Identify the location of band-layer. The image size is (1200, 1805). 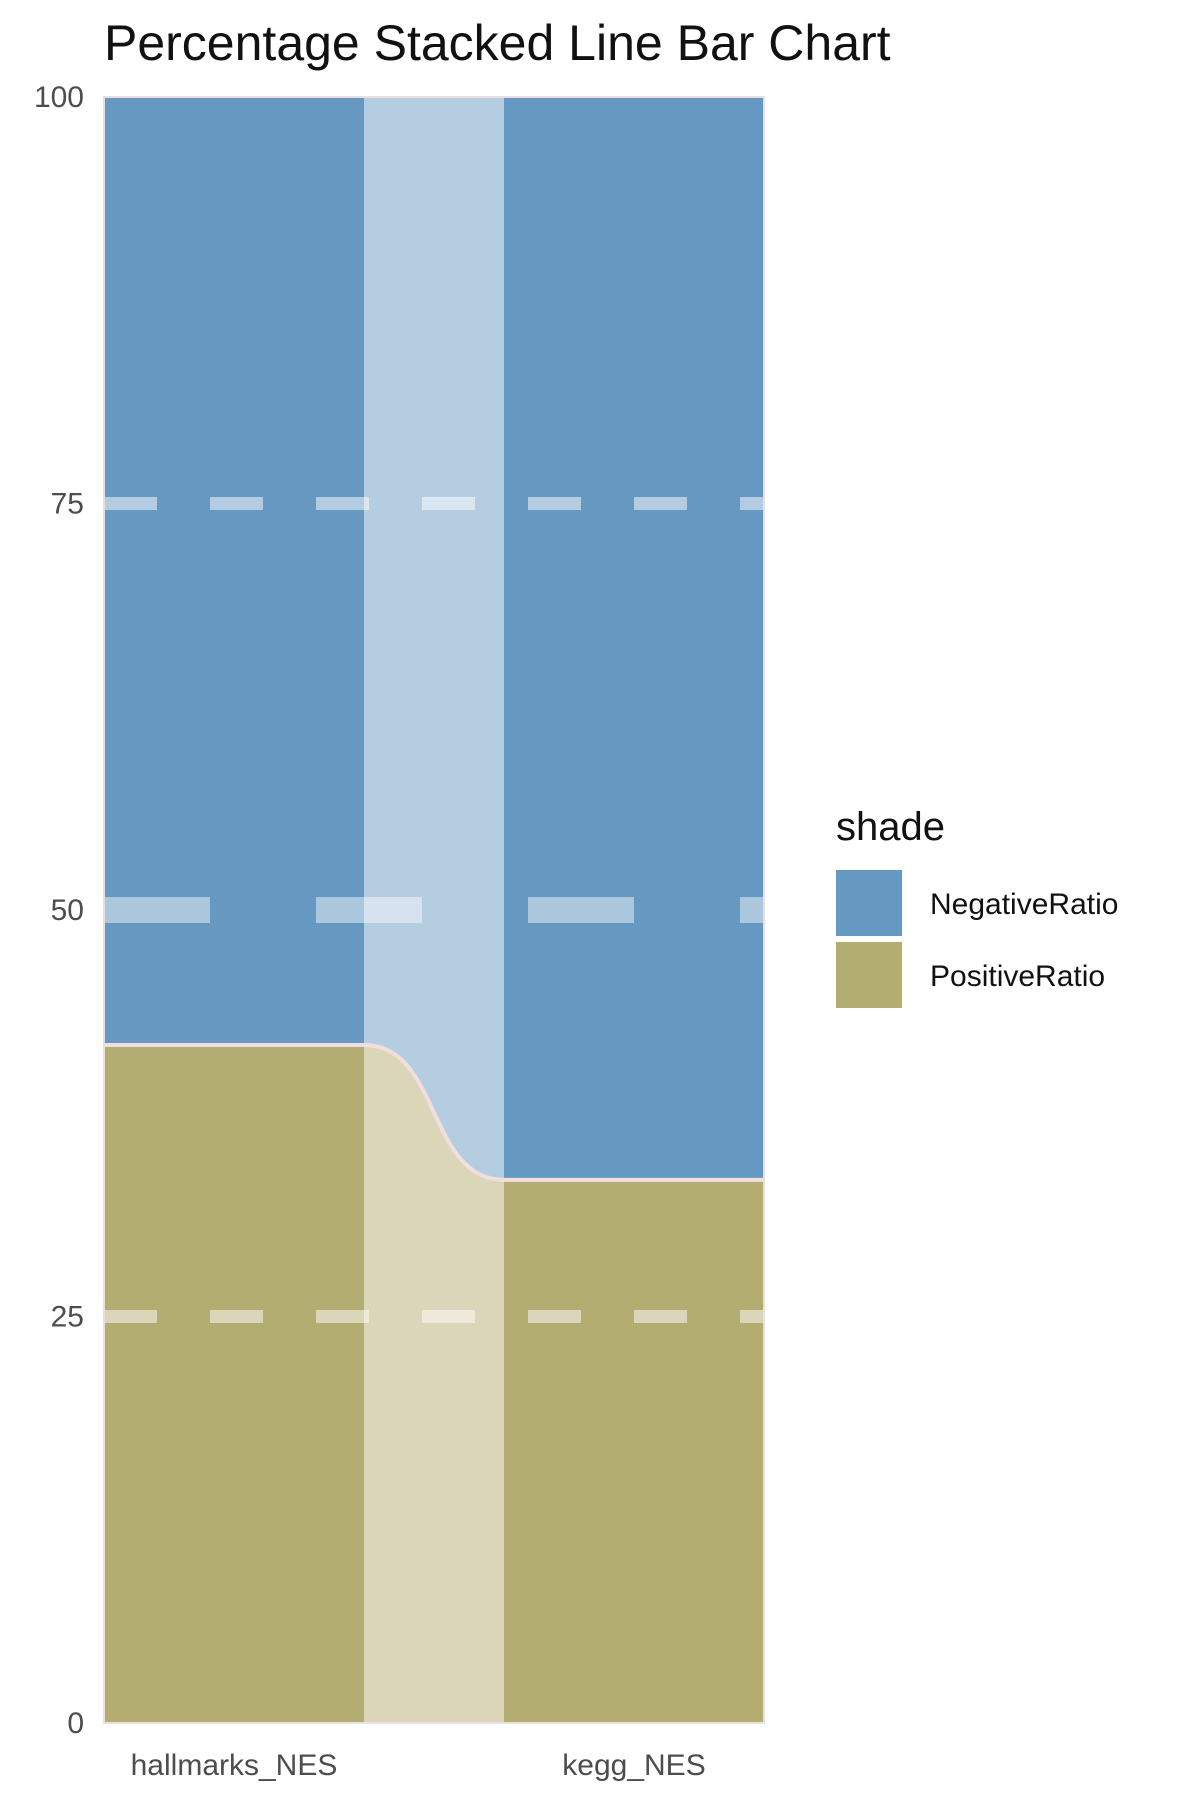
(434, 910).